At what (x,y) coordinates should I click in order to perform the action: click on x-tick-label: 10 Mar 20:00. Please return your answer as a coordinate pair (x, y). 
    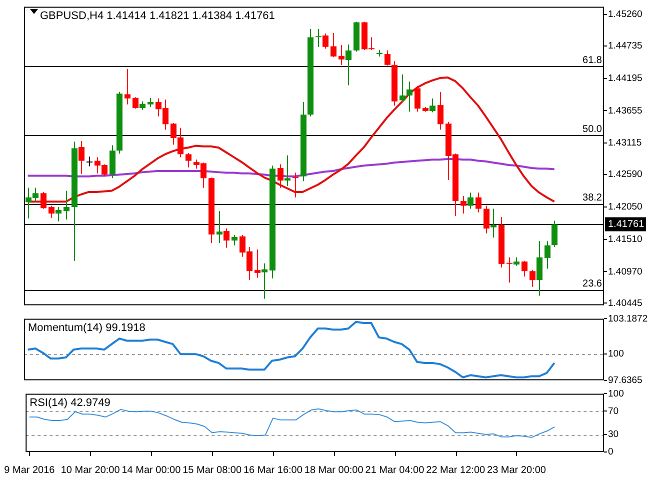
    Looking at the image, I should click on (90, 470).